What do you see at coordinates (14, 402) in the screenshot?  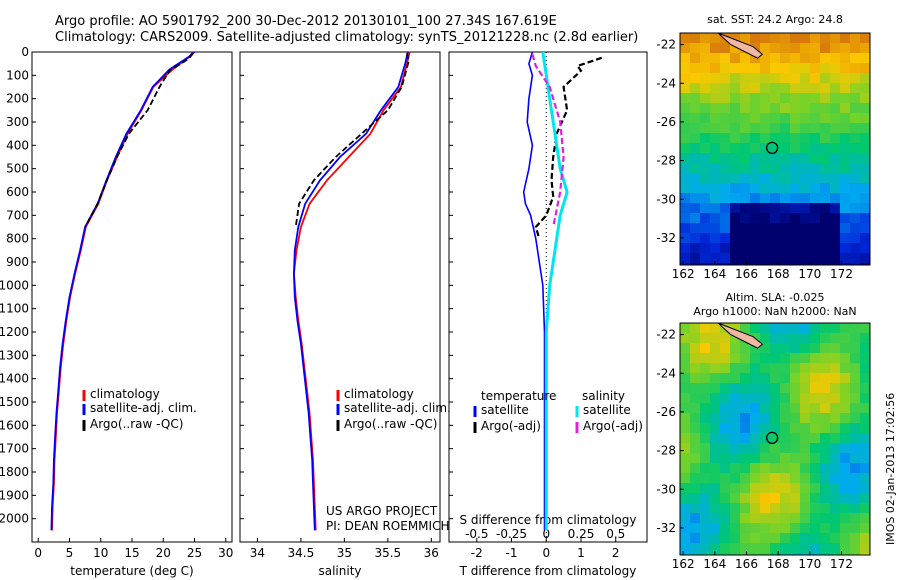 I see `depth-tick-label: 1500` at bounding box center [14, 402].